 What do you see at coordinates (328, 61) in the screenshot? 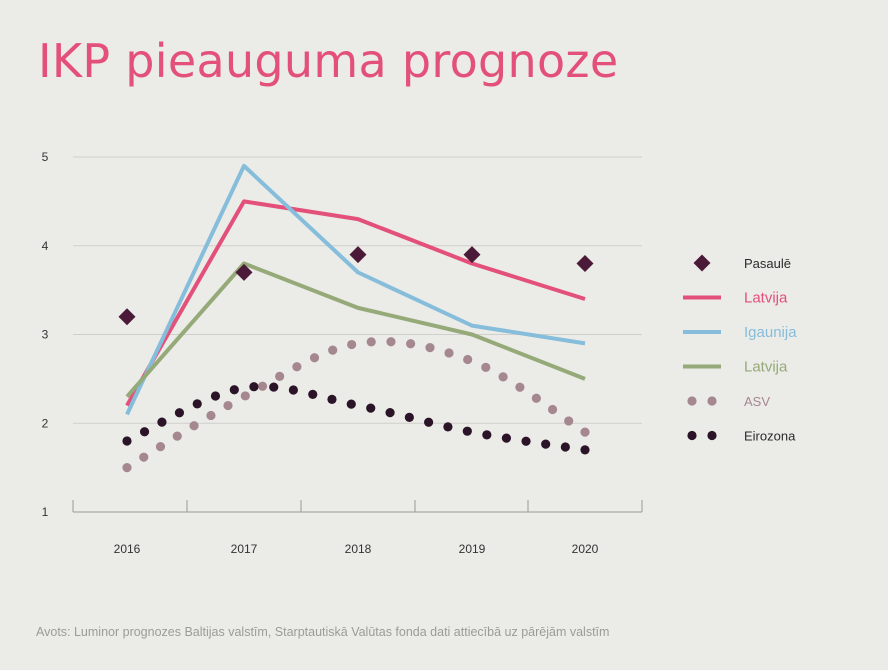
I see `chart-title: IKP pieauguma prognoze` at bounding box center [328, 61].